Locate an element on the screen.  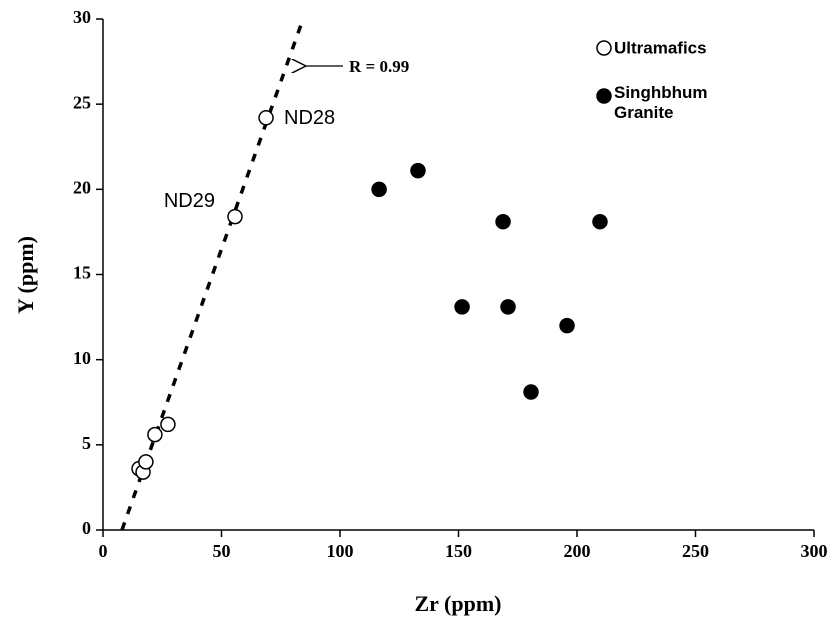
y-tick-label: 30 is located at coordinates (82, 17).